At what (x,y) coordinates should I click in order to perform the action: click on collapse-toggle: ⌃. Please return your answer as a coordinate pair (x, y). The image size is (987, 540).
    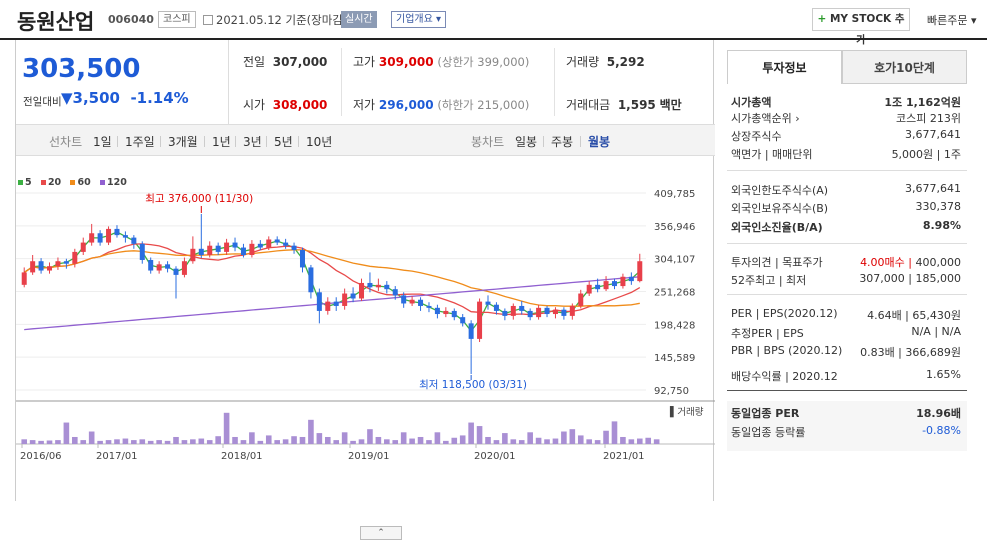
    Looking at the image, I should click on (381, 533).